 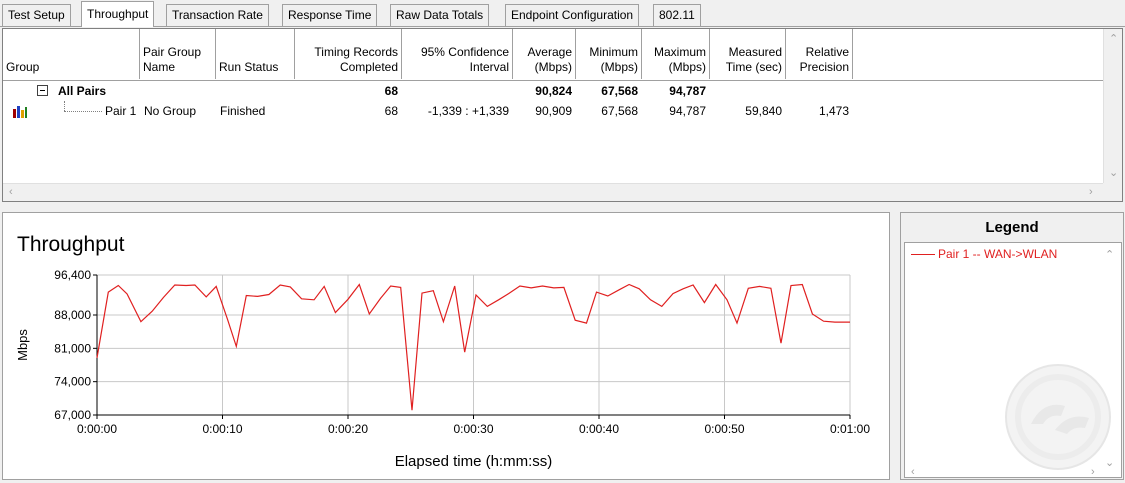 I want to click on col-header-label: 95% Confidence Interval, so click(x=464, y=59).